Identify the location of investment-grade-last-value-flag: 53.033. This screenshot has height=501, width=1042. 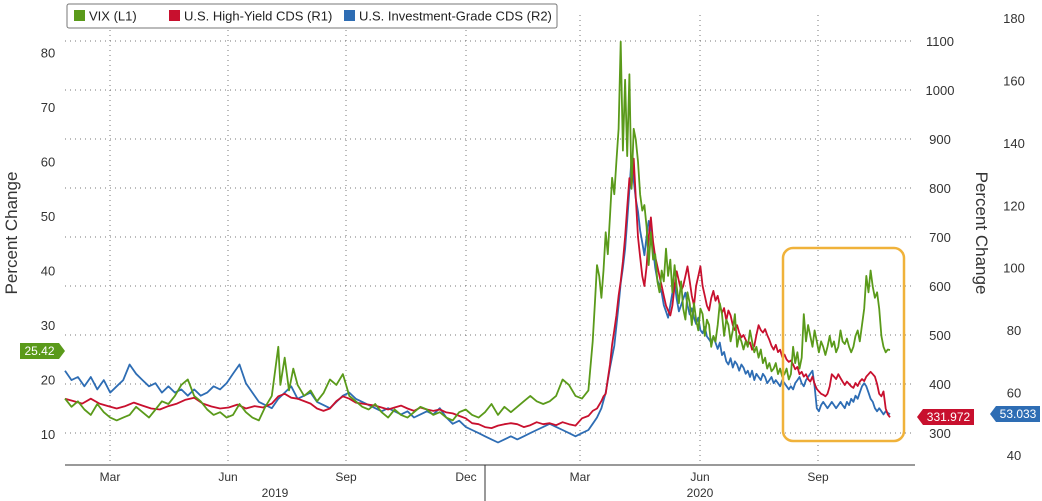
(1015, 414).